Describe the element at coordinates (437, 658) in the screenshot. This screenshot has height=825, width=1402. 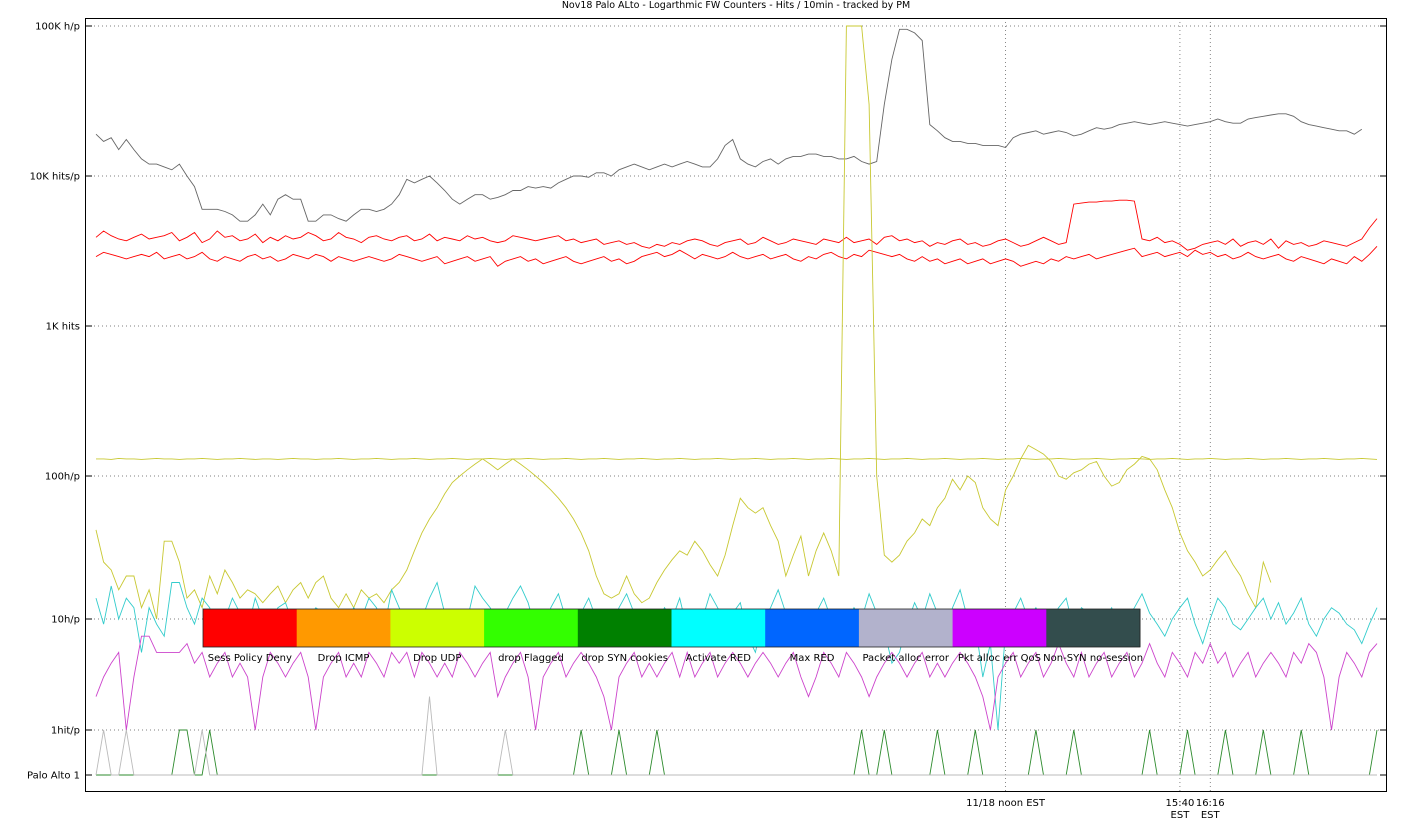
I see `legend-label: Drop UDP` at that location.